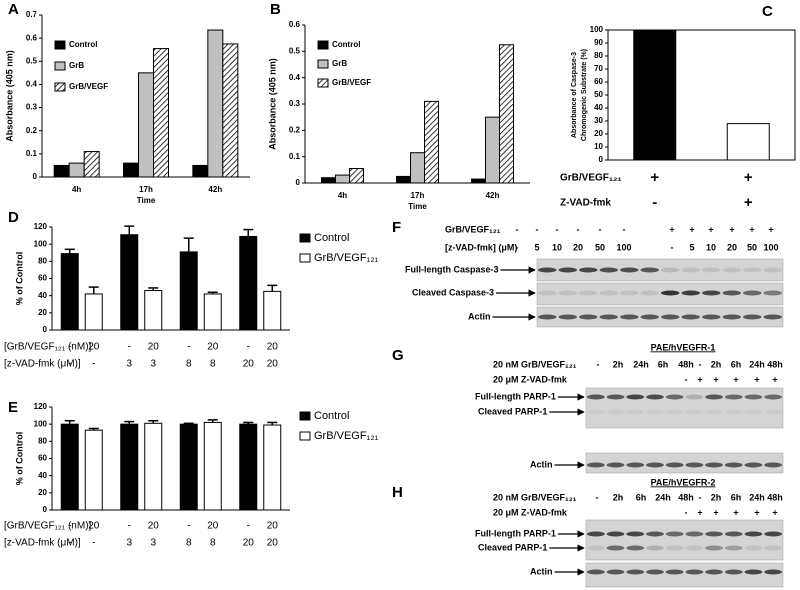 The height and width of the screenshot is (590, 800). What do you see at coordinates (452, 269) in the screenshot?
I see `band-label: Full-length Caspase-3` at bounding box center [452, 269].